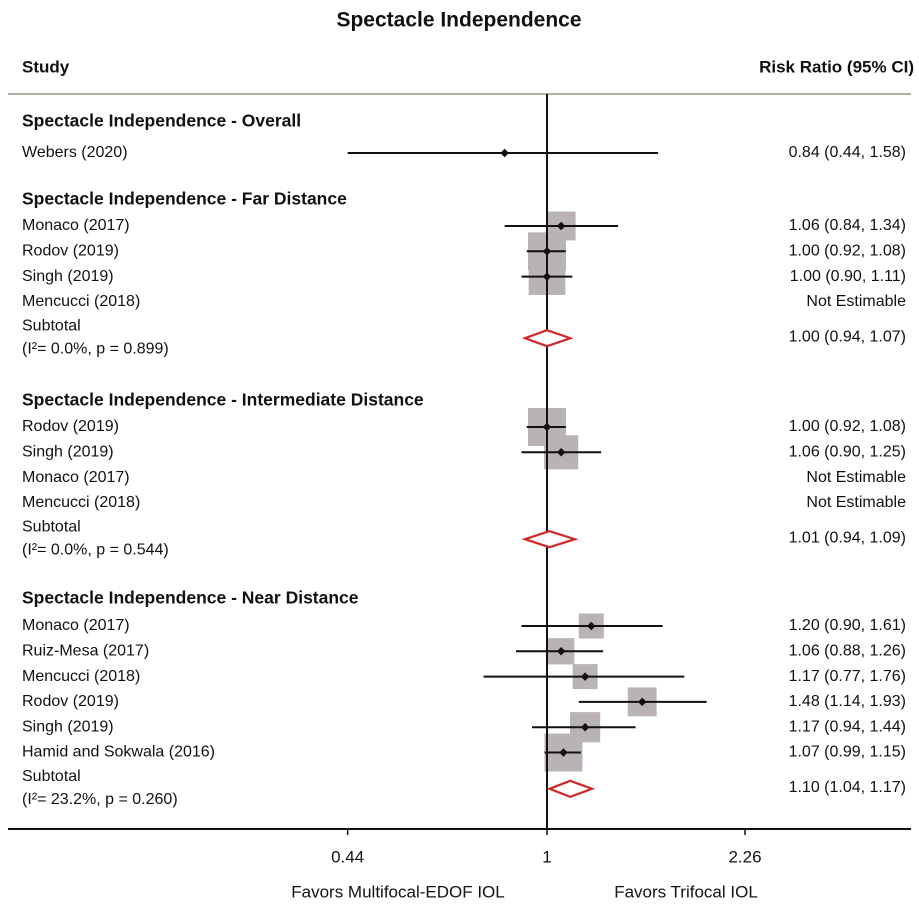 The width and height of the screenshot is (919, 904). Describe the element at coordinates (347, 856) in the screenshot. I see `x-tick-label: 0.44` at that location.